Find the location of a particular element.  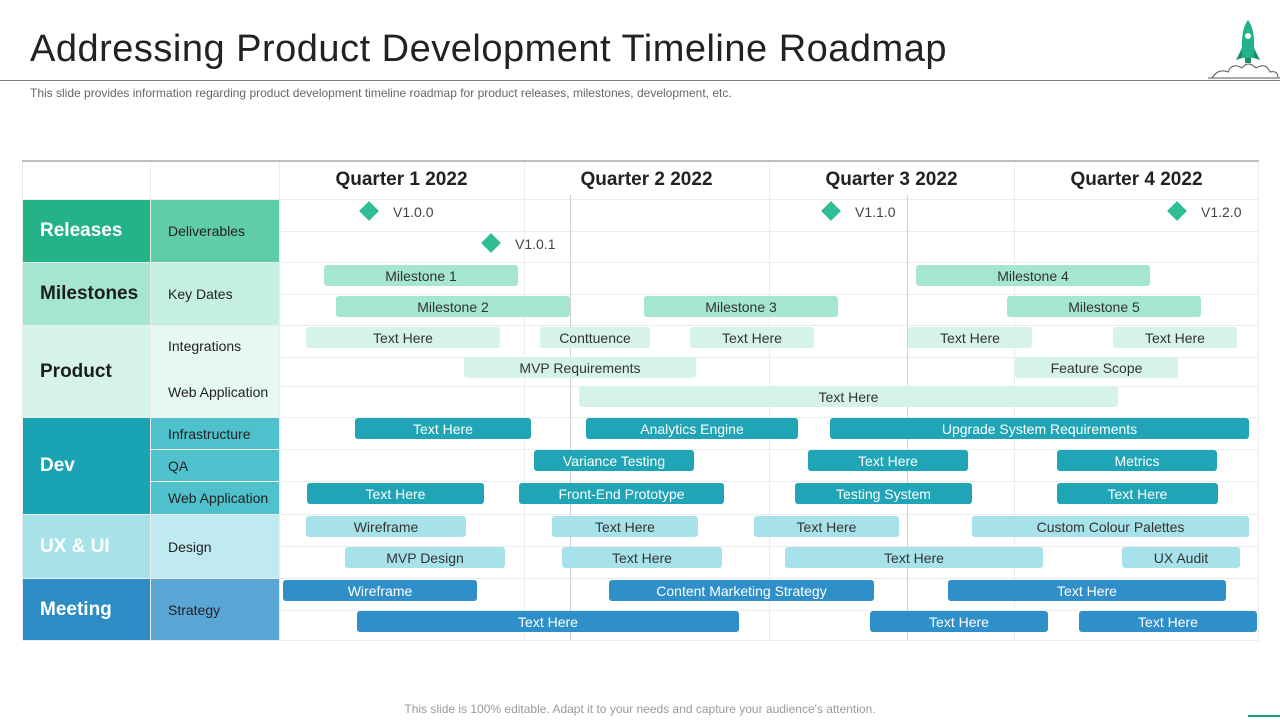

dev-task-bar: Front-End Prototype is located at coordinates (621, 493).